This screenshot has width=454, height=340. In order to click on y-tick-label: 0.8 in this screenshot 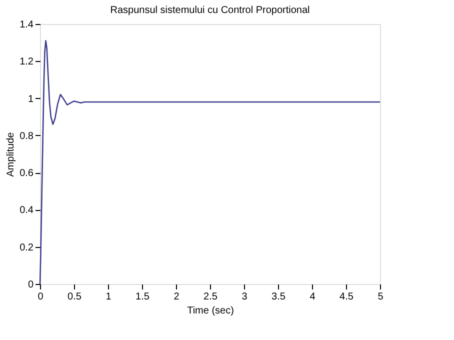, I will do `click(27, 136)`.